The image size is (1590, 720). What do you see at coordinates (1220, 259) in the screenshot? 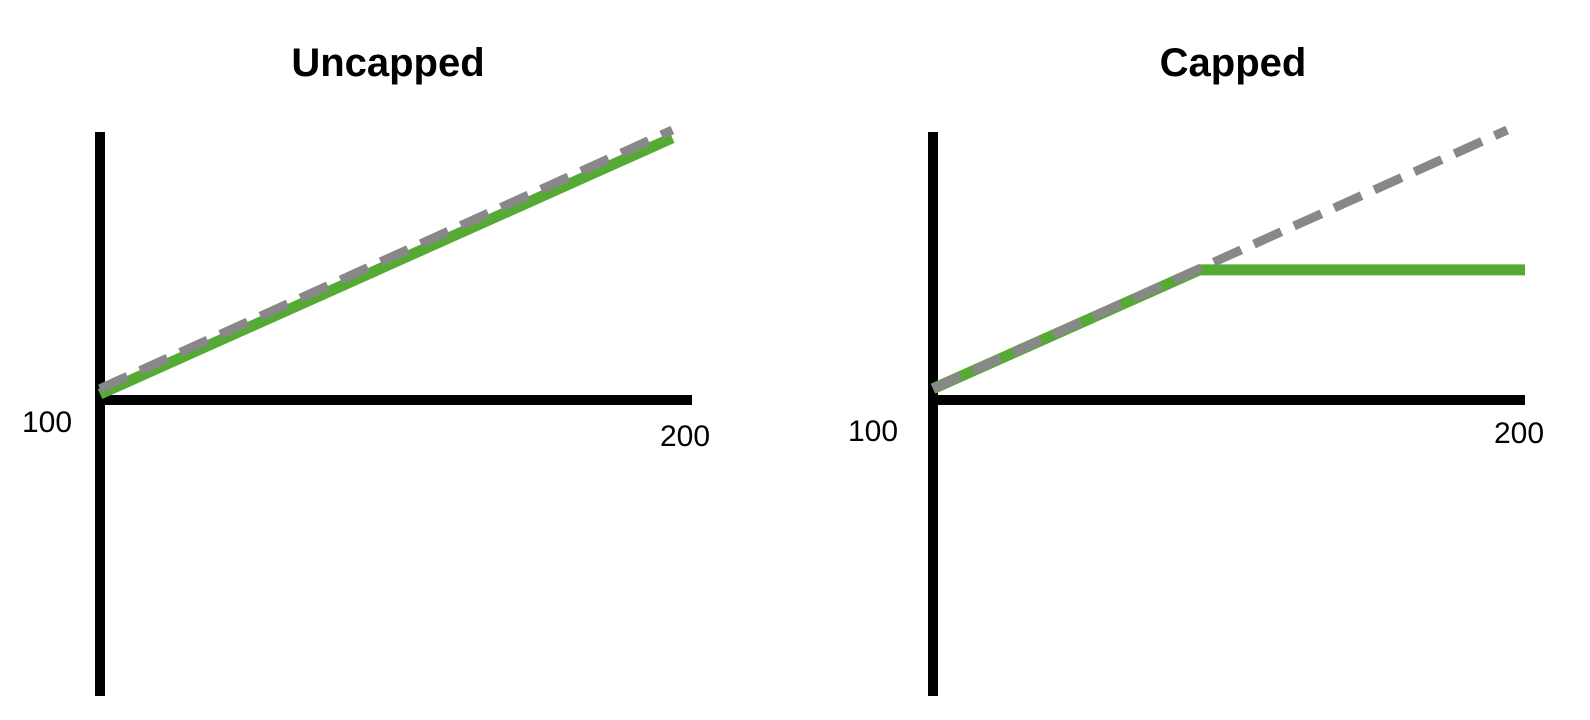
I see `reference-dashed-line-capped` at bounding box center [1220, 259].